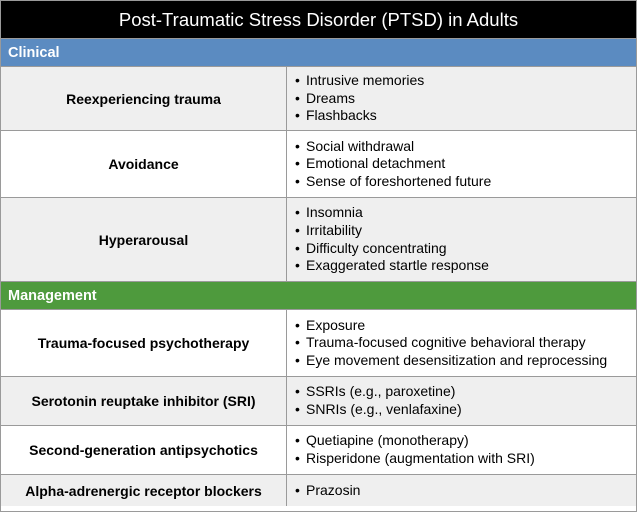  What do you see at coordinates (144, 490) in the screenshot?
I see `row-label: Alpha-adrenergic receptor blockers` at bounding box center [144, 490].